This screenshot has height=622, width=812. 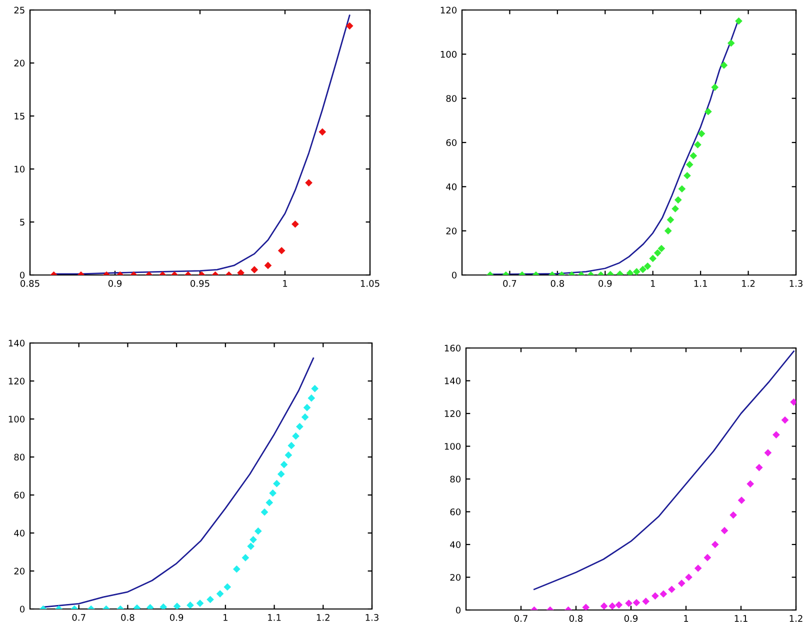 What do you see at coordinates (22, 222) in the screenshot?
I see `y-tick-label: 5` at bounding box center [22, 222].